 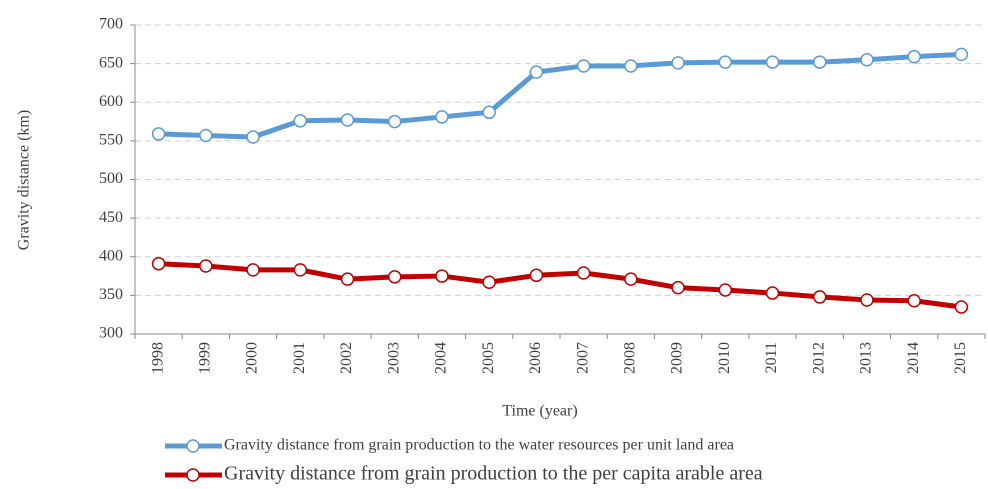 I want to click on x-tick-label: 1998, so click(x=157, y=358).